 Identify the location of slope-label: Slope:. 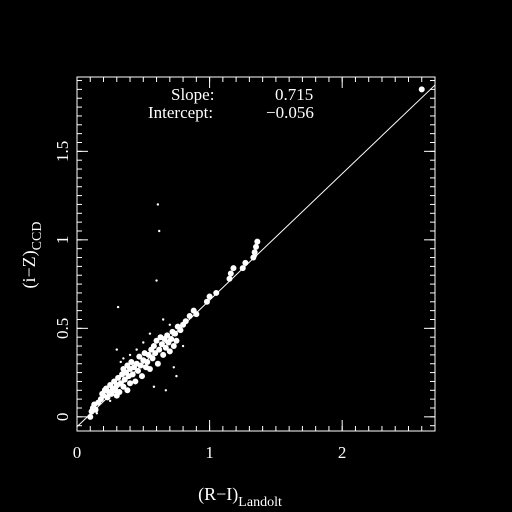
(192, 94).